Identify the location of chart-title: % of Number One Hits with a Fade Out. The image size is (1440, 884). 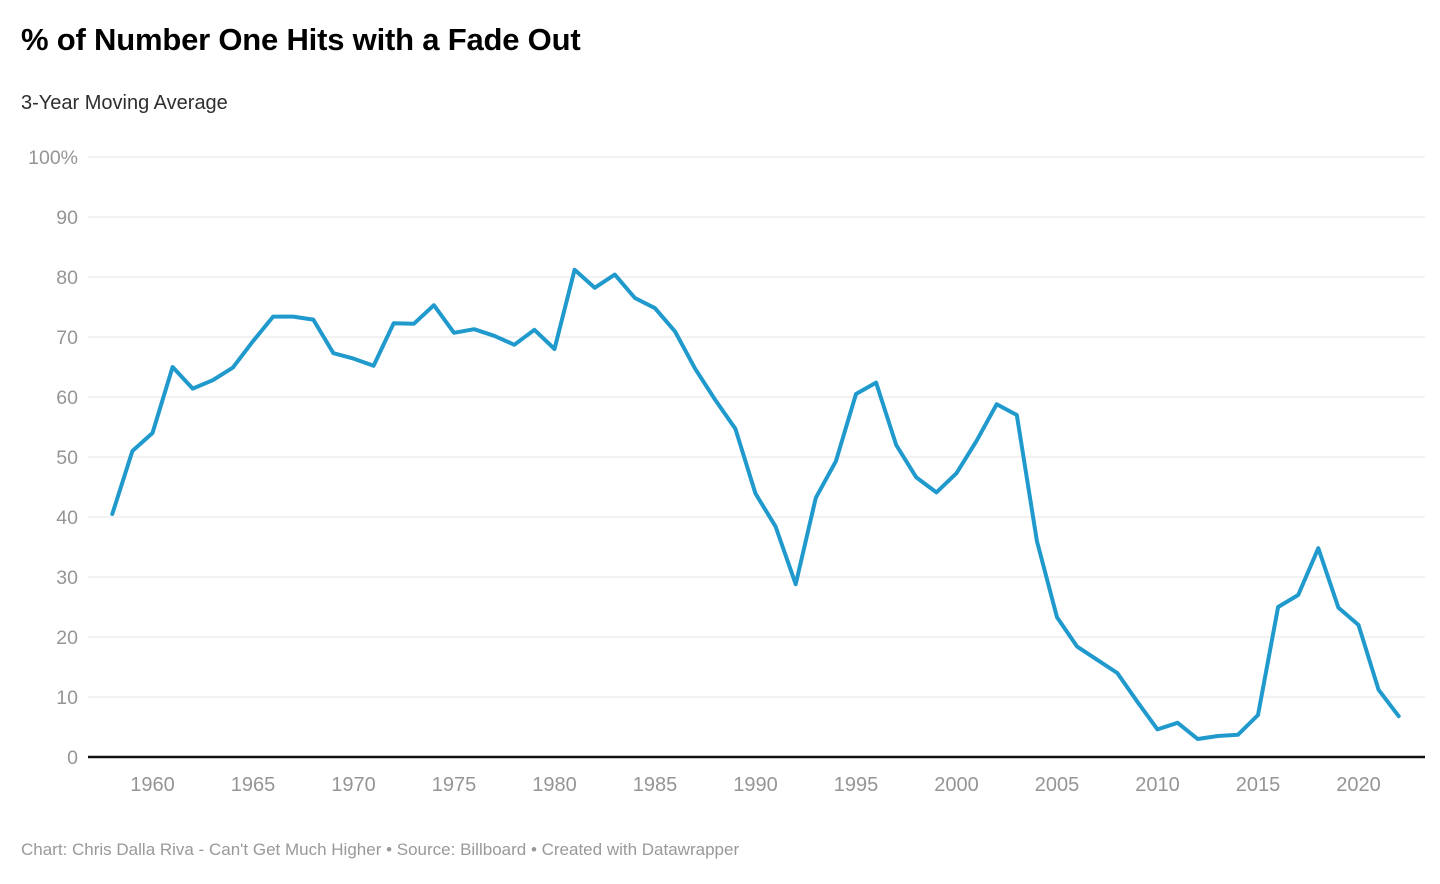
(301, 39).